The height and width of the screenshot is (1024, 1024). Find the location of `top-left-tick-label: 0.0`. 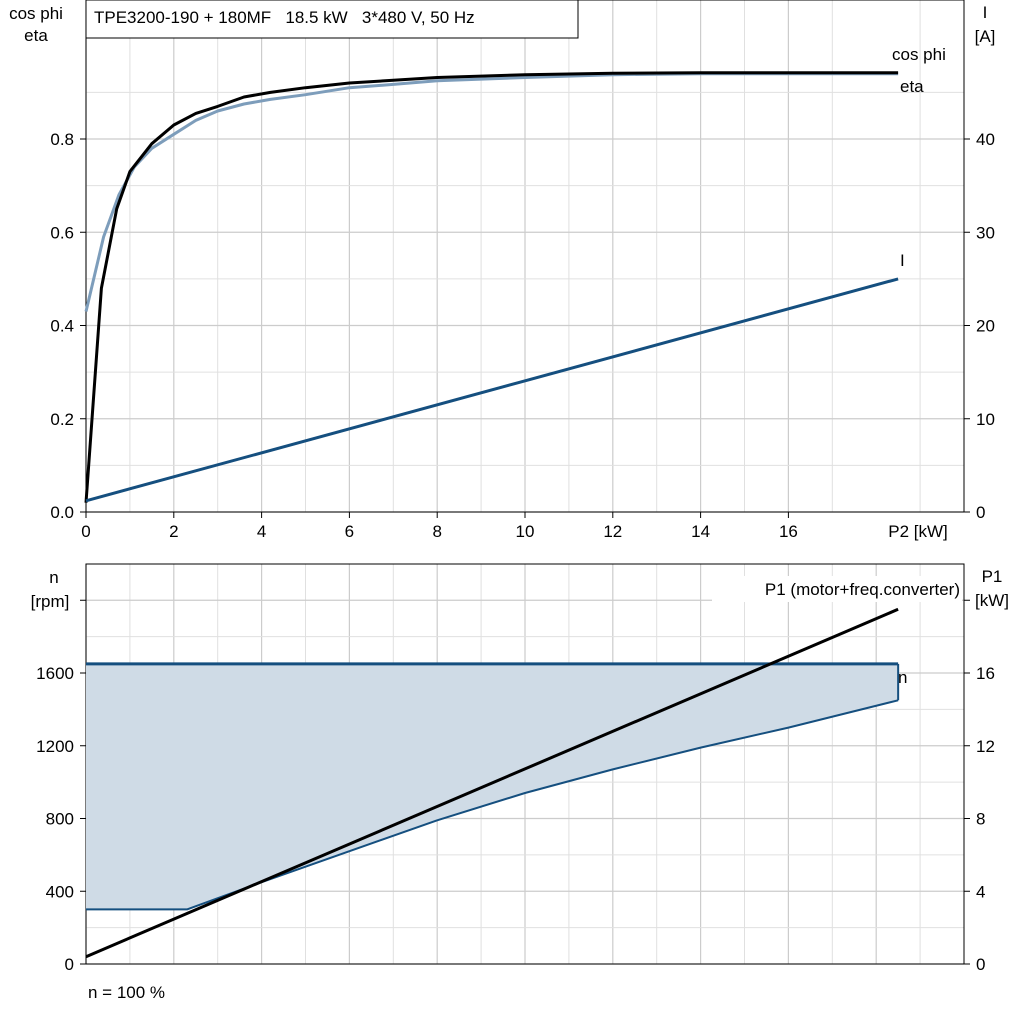

top-left-tick-label: 0.0 is located at coordinates (62, 512).